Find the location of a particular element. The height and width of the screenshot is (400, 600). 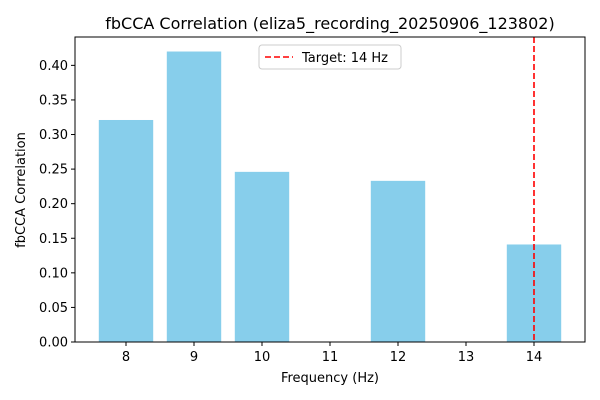

y-tick-label-4: 0.20 is located at coordinates (53, 204).